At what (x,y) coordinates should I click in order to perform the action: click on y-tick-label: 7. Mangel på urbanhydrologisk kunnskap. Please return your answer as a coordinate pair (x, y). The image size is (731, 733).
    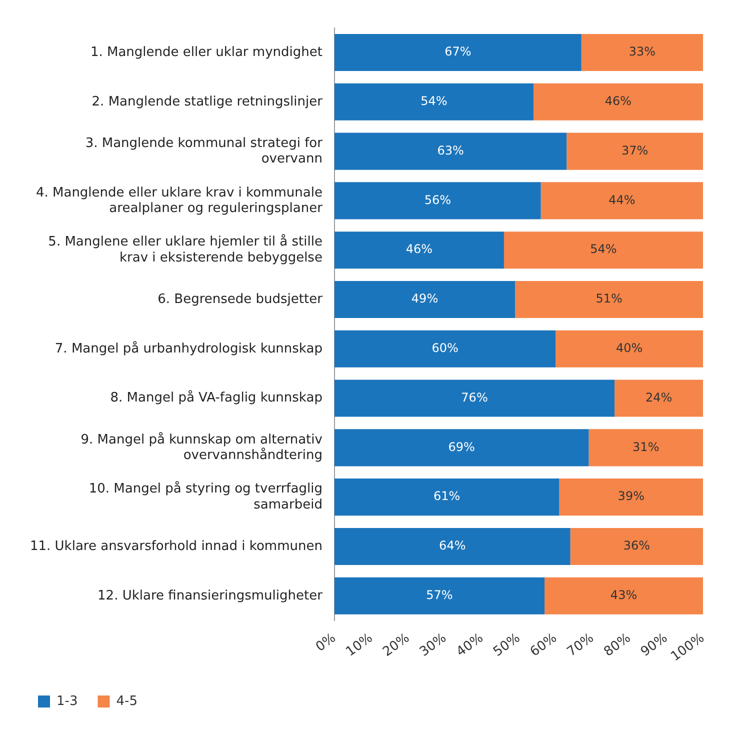
    Looking at the image, I should click on (188, 348).